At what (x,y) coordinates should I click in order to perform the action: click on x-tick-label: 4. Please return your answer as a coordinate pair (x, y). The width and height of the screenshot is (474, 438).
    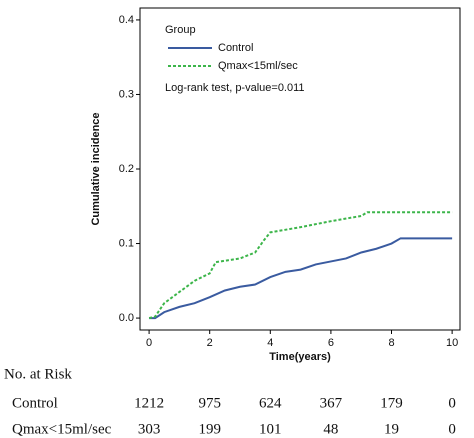
    Looking at the image, I should click on (270, 343).